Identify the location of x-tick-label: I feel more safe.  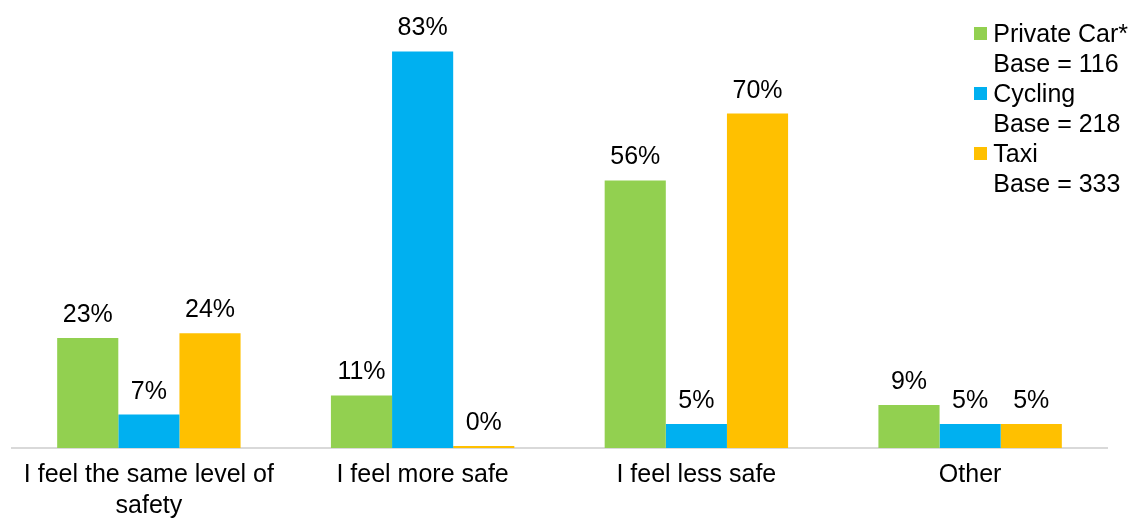
(422, 473).